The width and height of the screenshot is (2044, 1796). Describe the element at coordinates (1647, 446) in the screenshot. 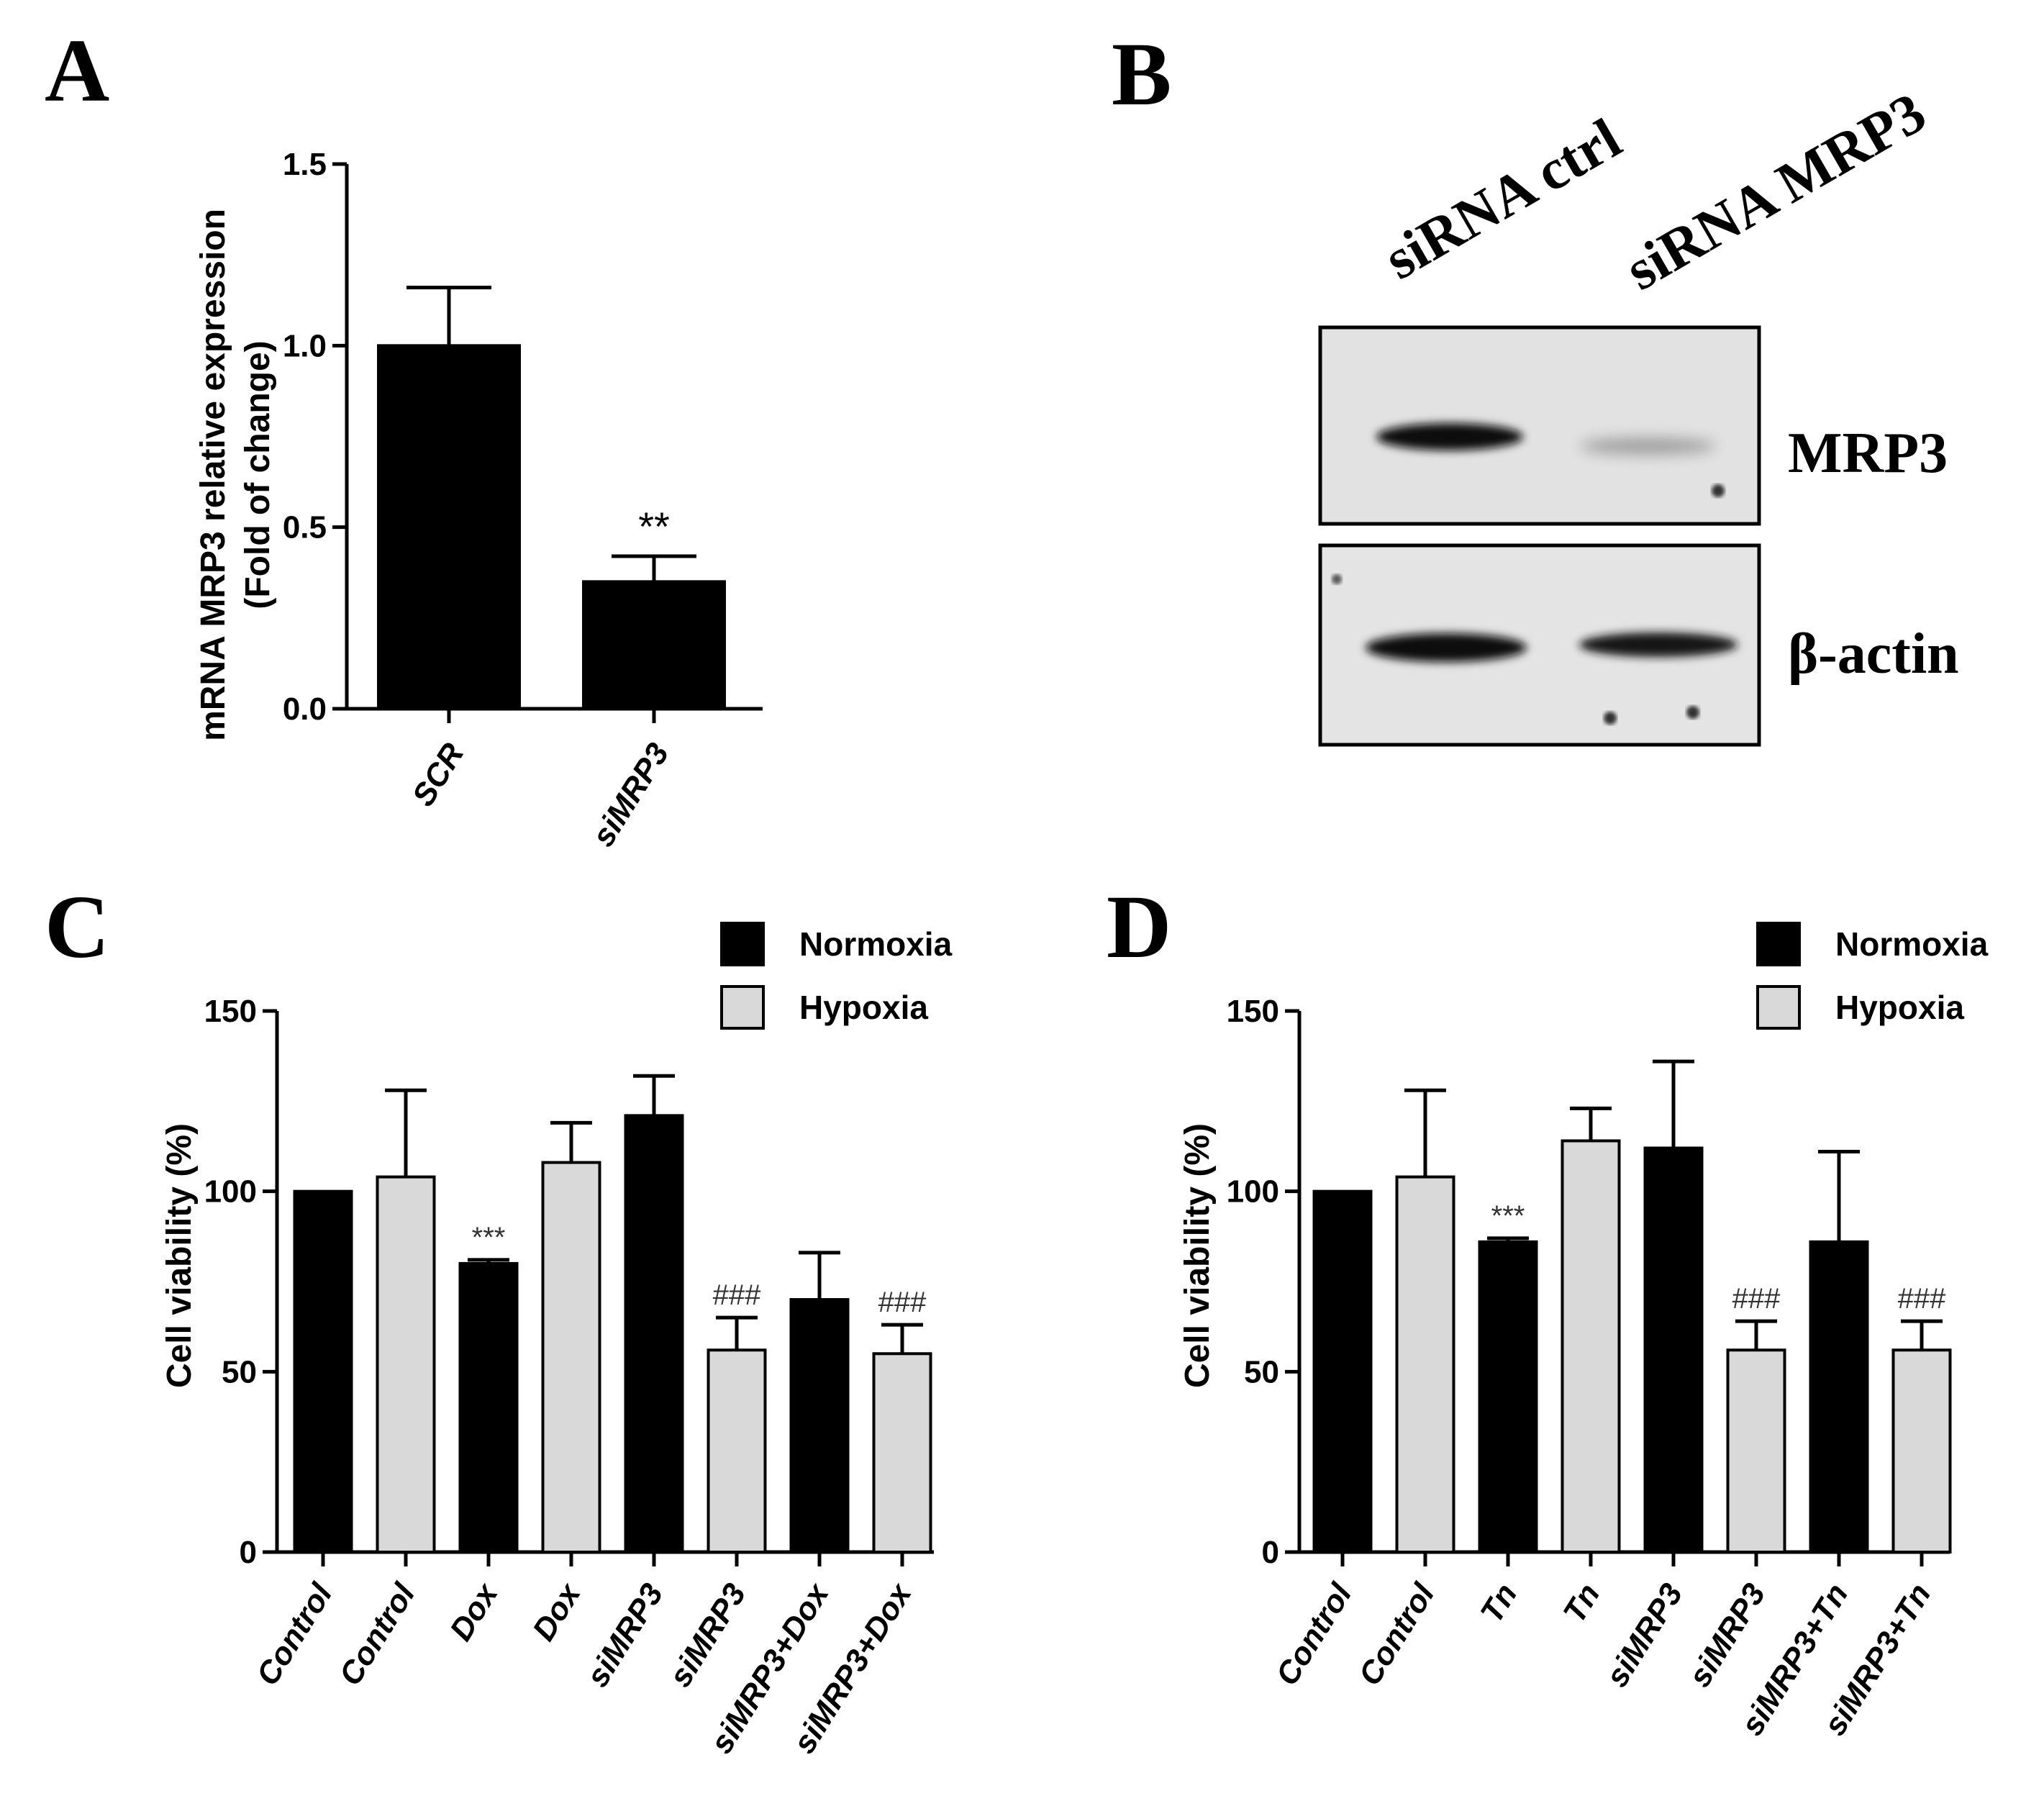

I see `band-mrp3-sirna` at that location.